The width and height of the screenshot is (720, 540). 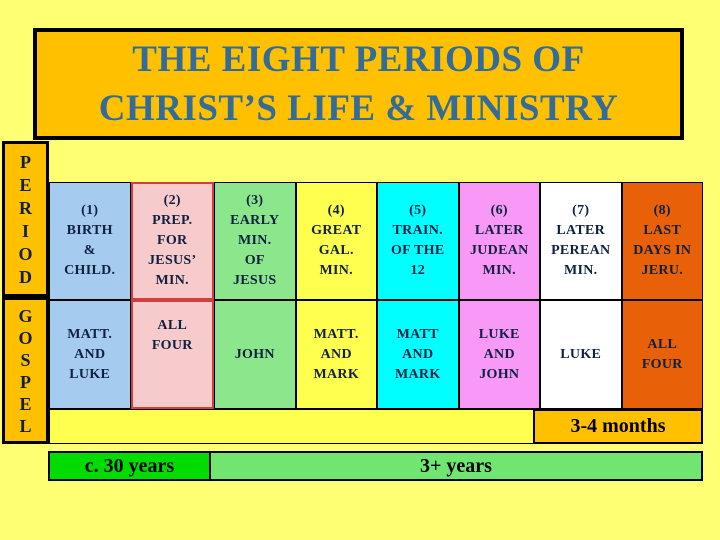 What do you see at coordinates (618, 426) in the screenshot?
I see `months-duration-box: 3-4 months` at bounding box center [618, 426].